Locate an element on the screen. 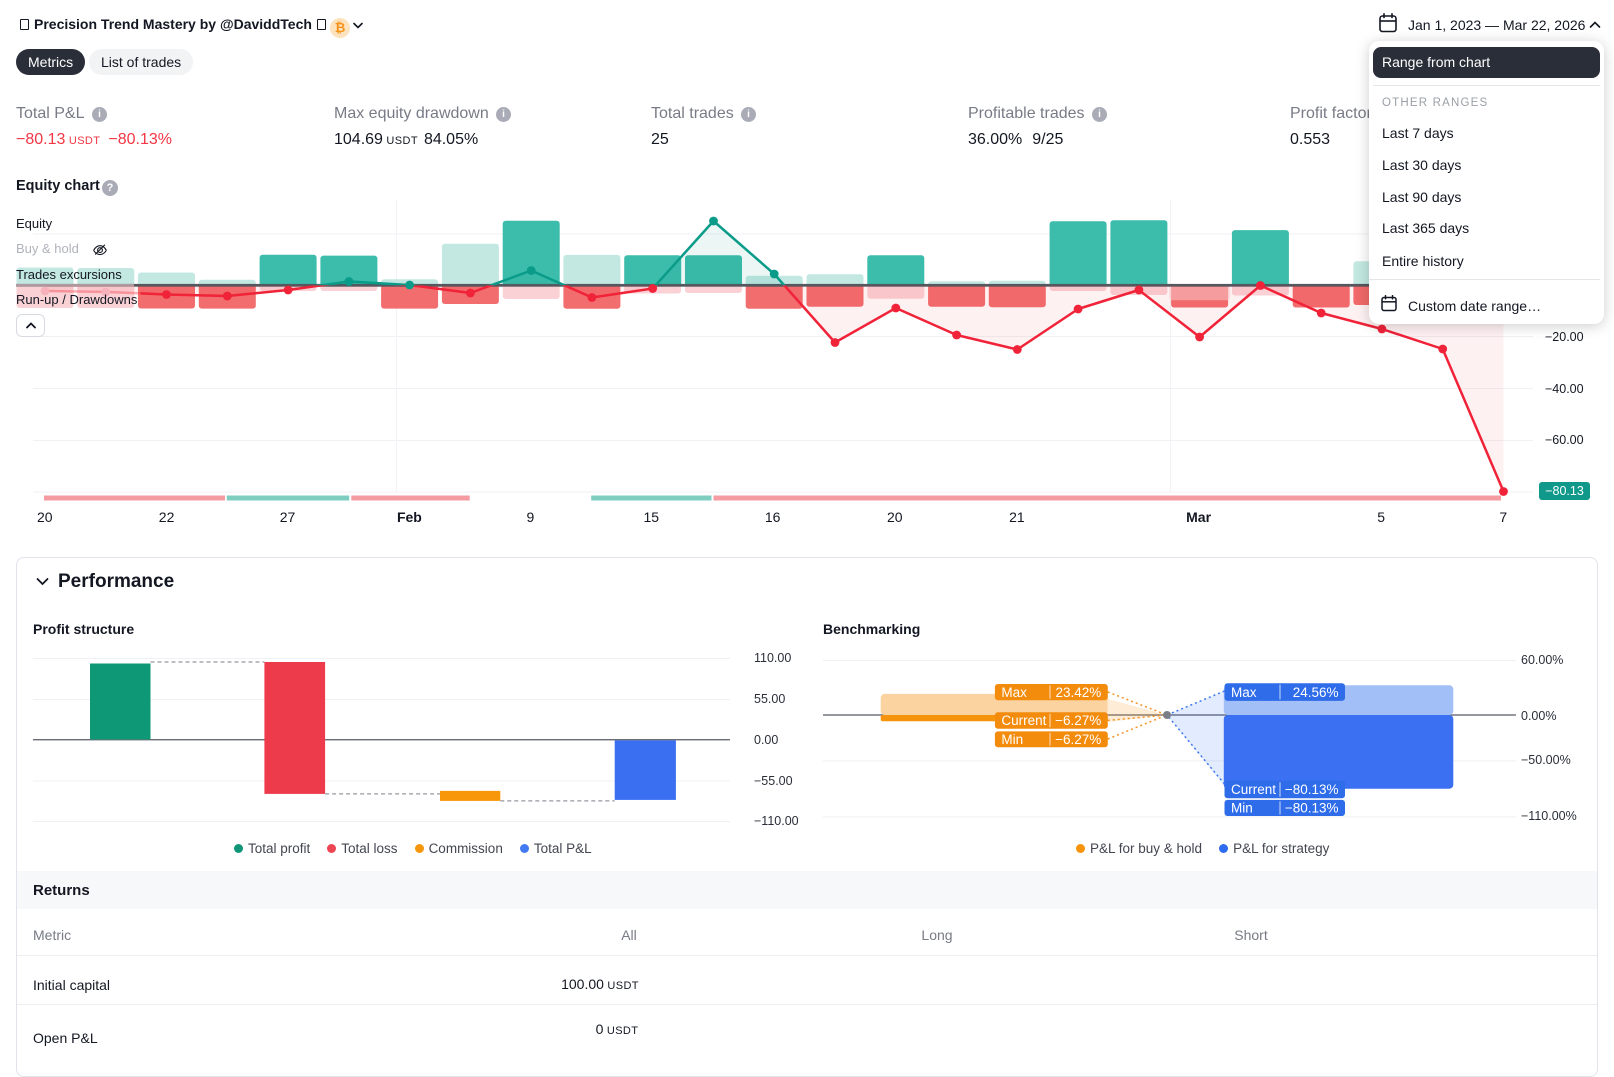 The width and height of the screenshot is (1614, 1077). svg-text: 24.56% is located at coordinates (1316, 692).